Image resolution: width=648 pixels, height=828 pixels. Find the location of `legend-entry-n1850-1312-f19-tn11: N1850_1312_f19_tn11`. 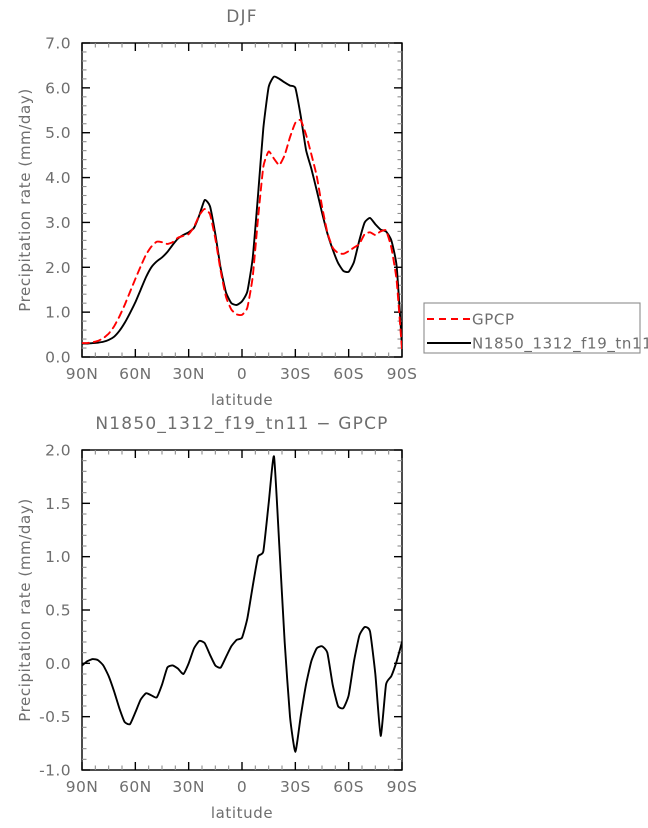

legend-entry-n1850-1312-f19-tn11: N1850_1312_f19_tn11 is located at coordinates (537, 344).